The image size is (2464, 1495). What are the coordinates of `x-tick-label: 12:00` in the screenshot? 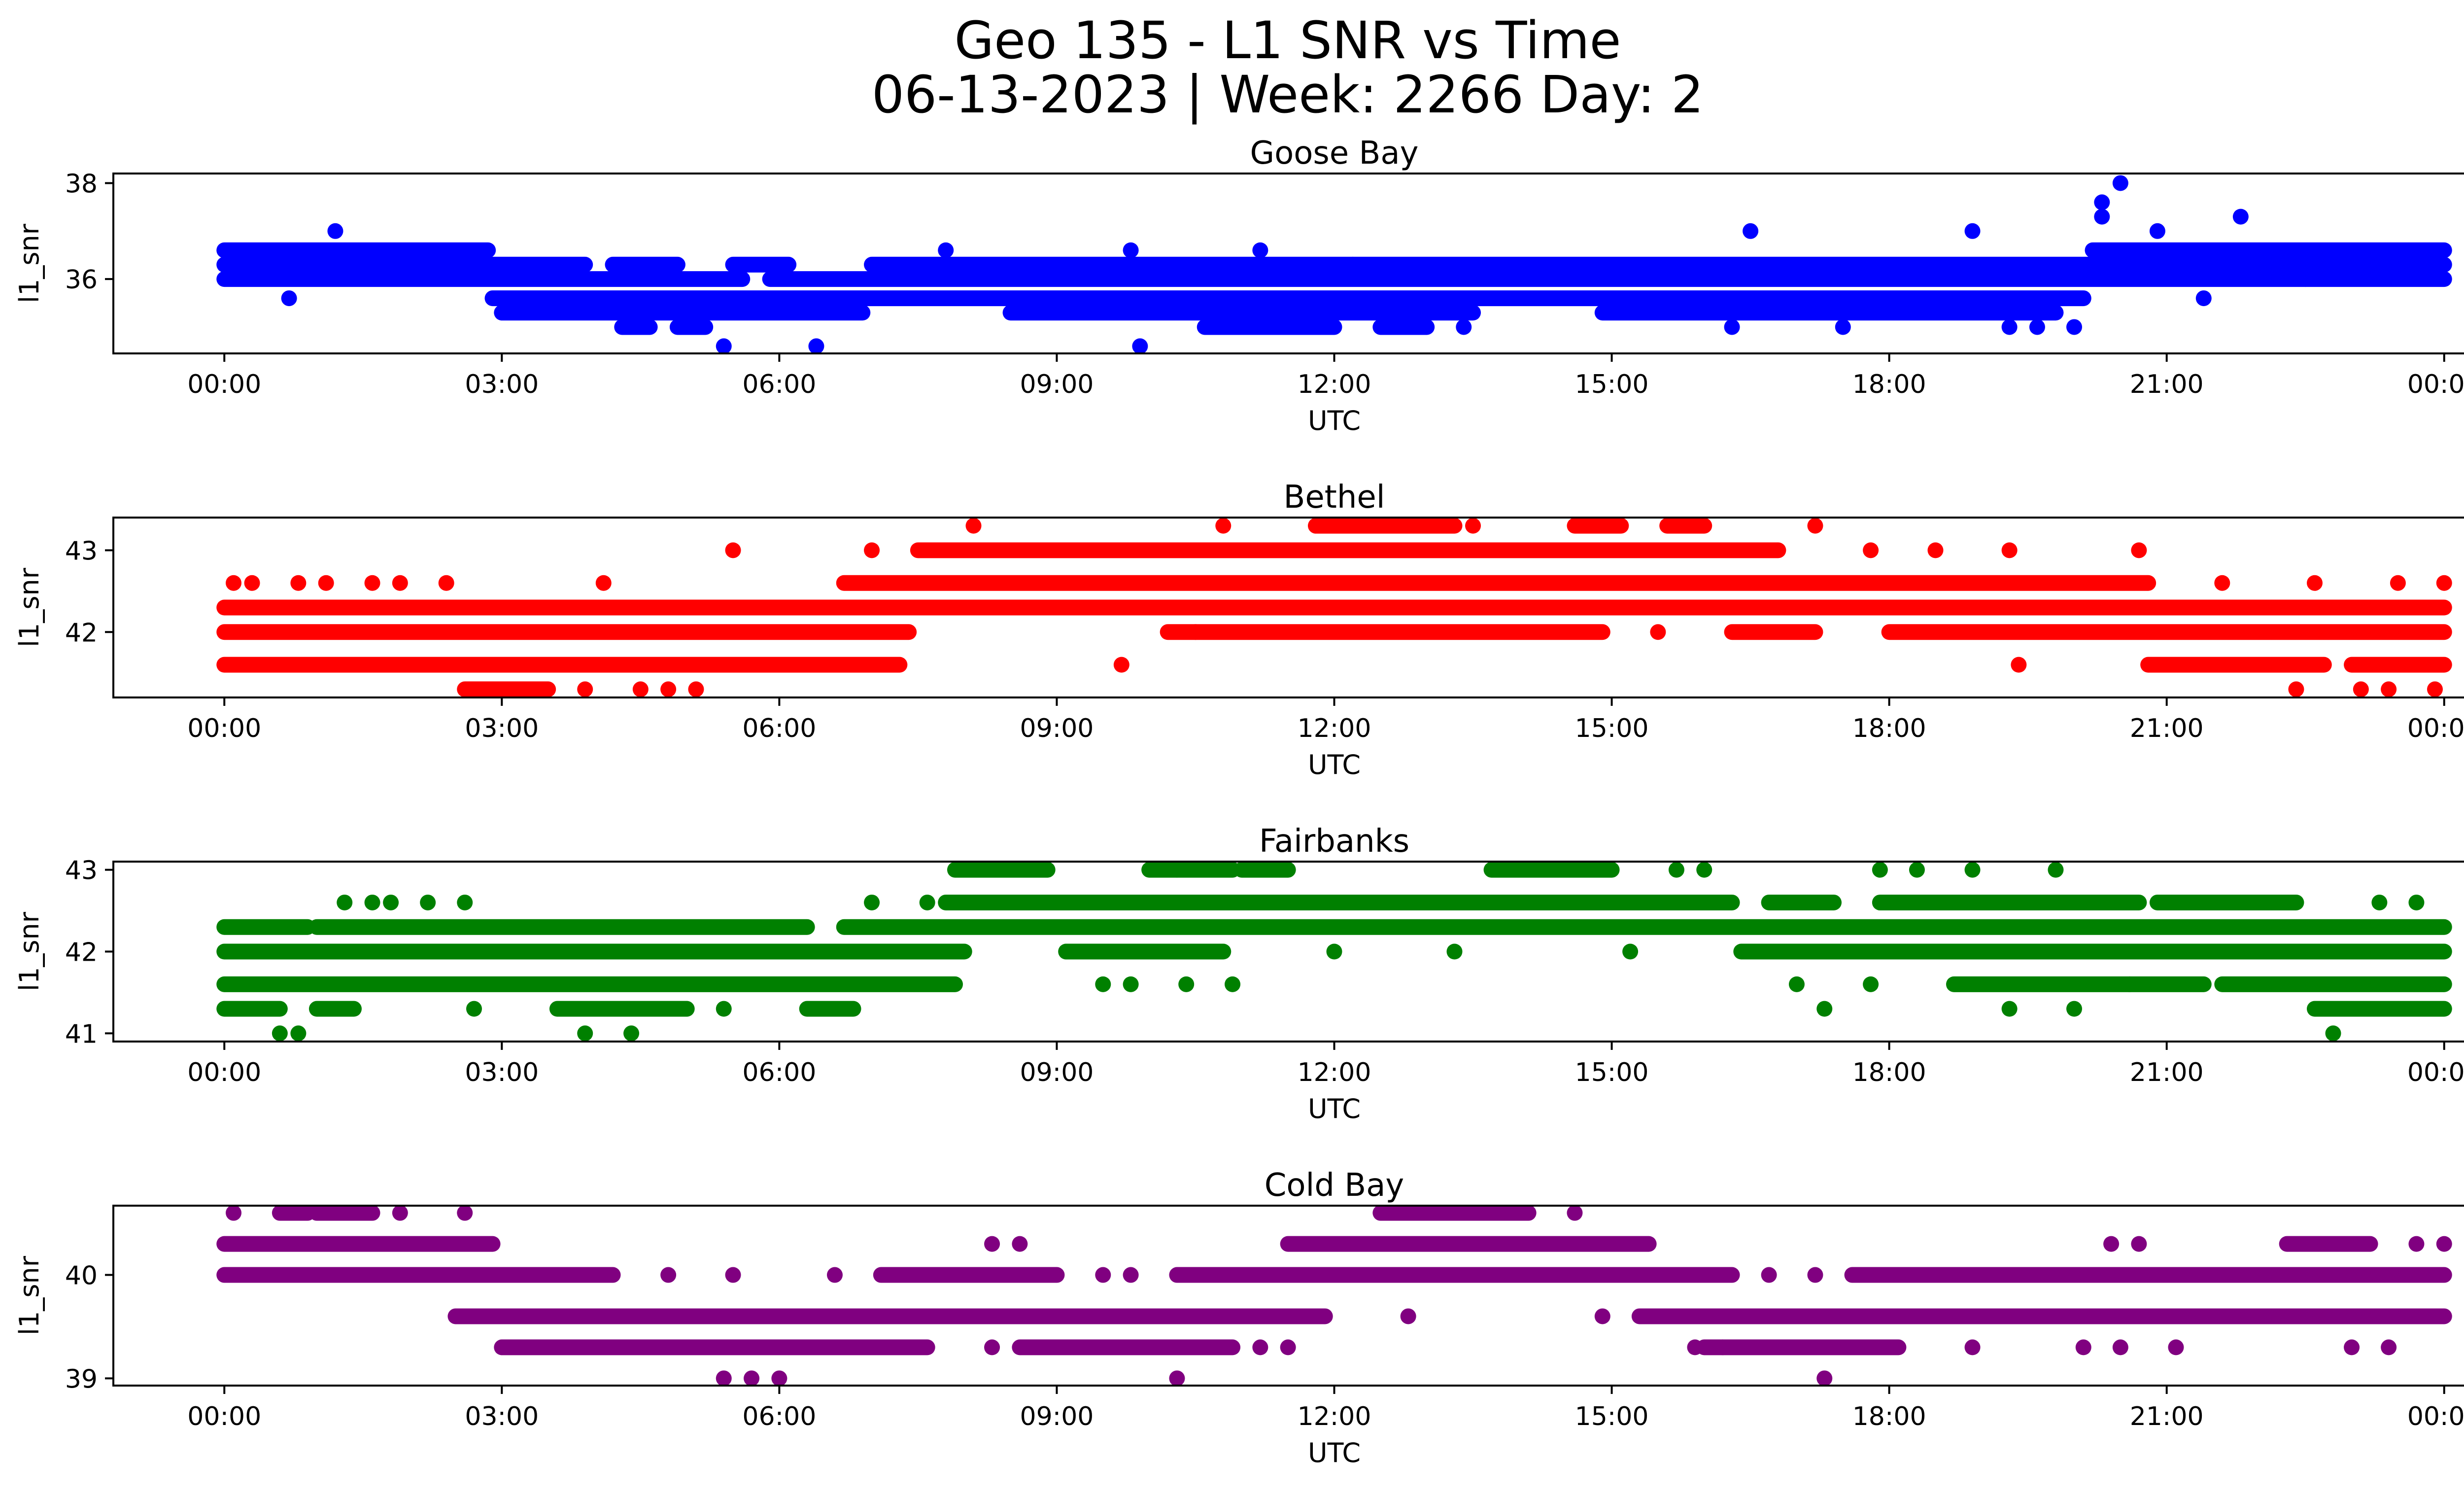 It's located at (1334, 728).